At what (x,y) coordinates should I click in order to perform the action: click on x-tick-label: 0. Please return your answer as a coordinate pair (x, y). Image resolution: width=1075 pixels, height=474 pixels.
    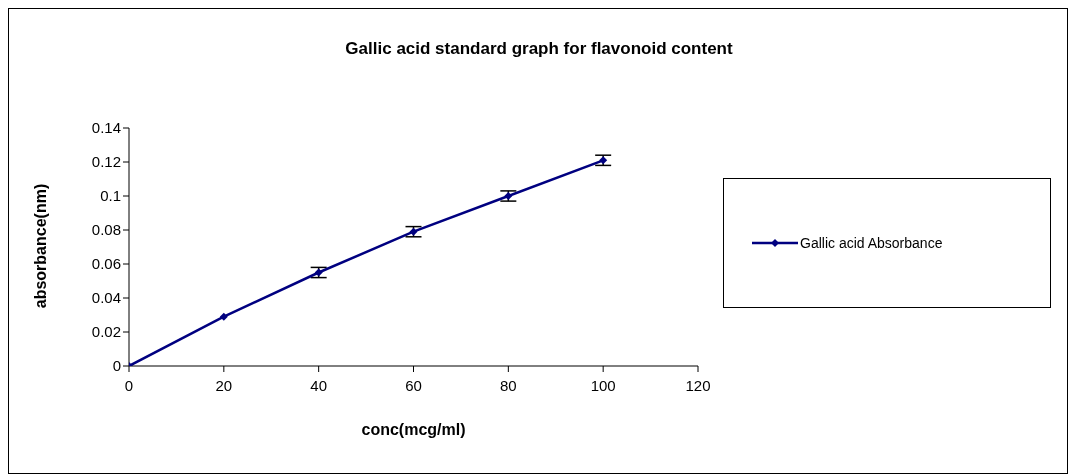
    Looking at the image, I should click on (129, 385).